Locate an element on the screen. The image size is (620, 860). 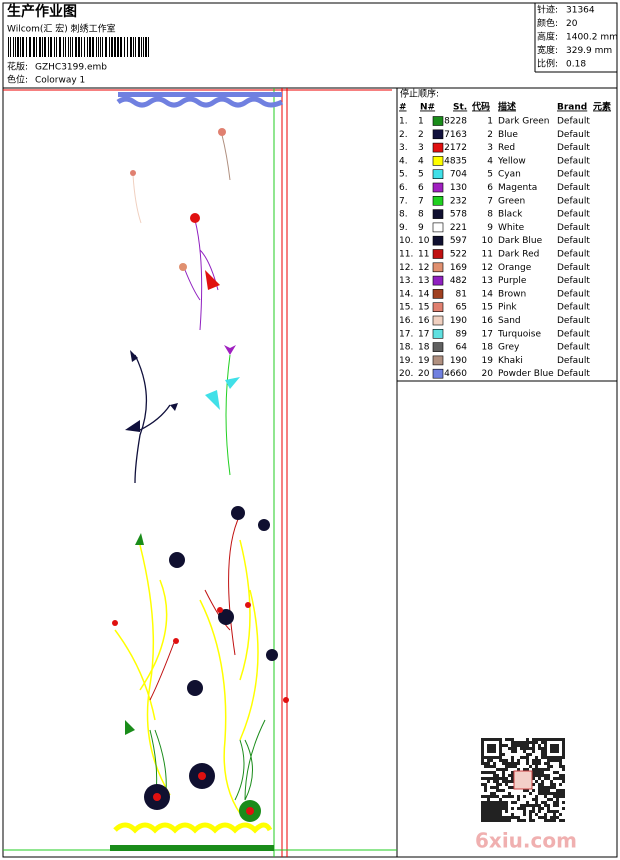
description: White is located at coordinates (511, 228).